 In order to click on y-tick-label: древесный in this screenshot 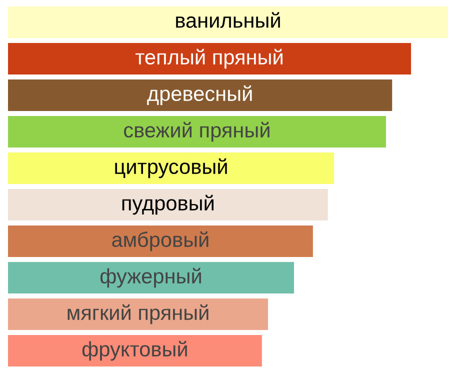, I will do `click(199, 95)`.